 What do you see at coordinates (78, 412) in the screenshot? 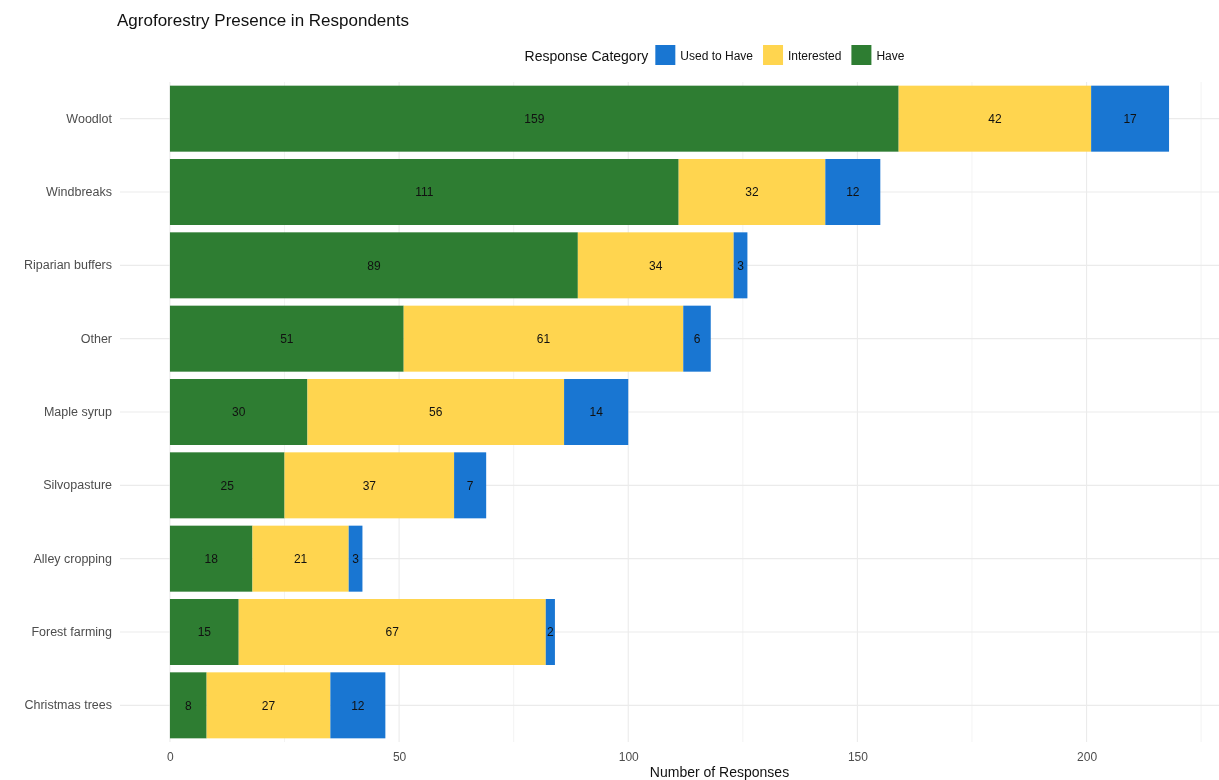
I see `y-tick-label: Maple syrup` at bounding box center [78, 412].